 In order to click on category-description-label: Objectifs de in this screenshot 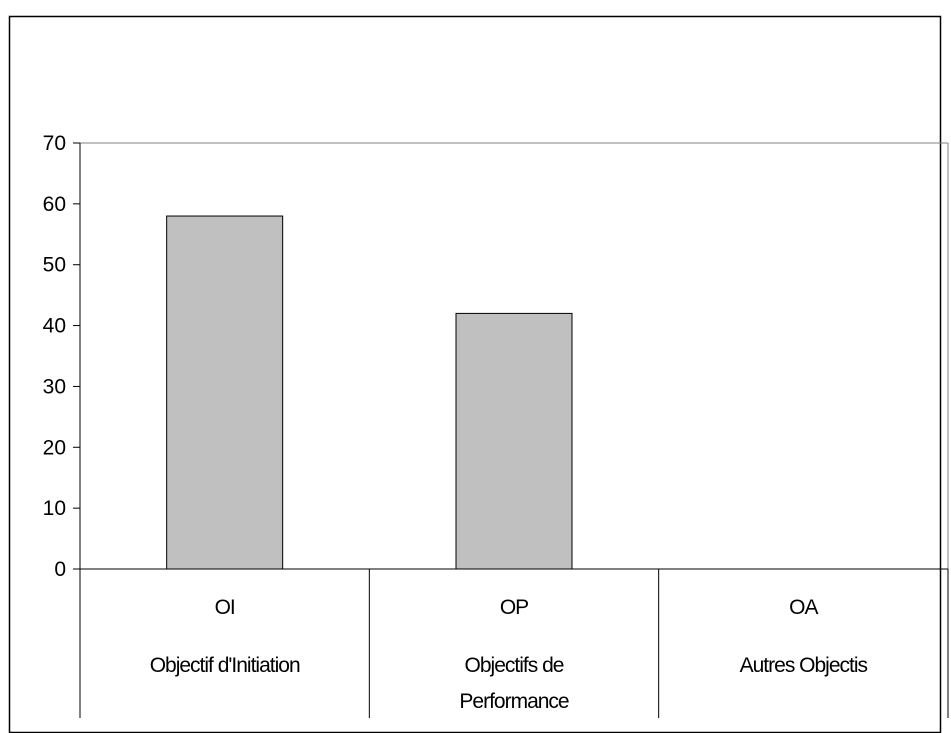, I will do `click(514, 665)`.